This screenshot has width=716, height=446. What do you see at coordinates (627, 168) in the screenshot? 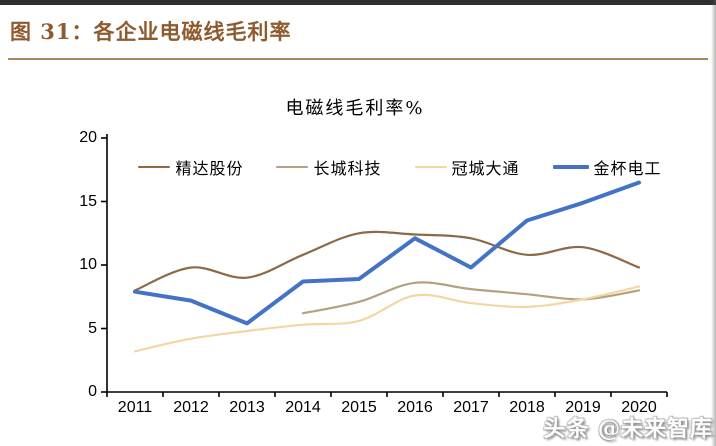
I see `legend-label: 金杯电工` at bounding box center [627, 168].